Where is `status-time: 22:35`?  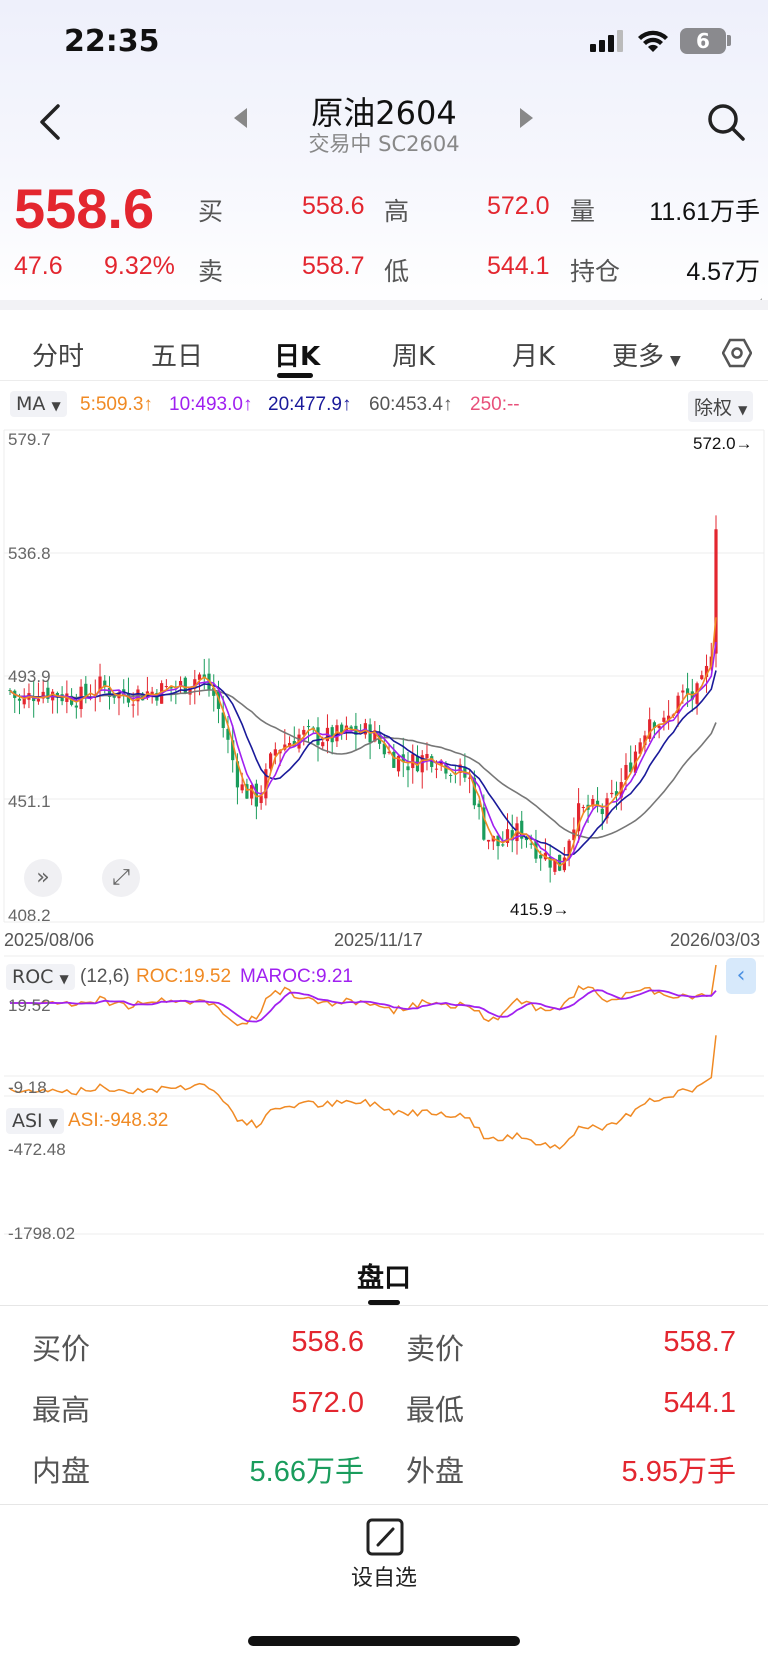
status-time: 22:35 is located at coordinates (112, 41).